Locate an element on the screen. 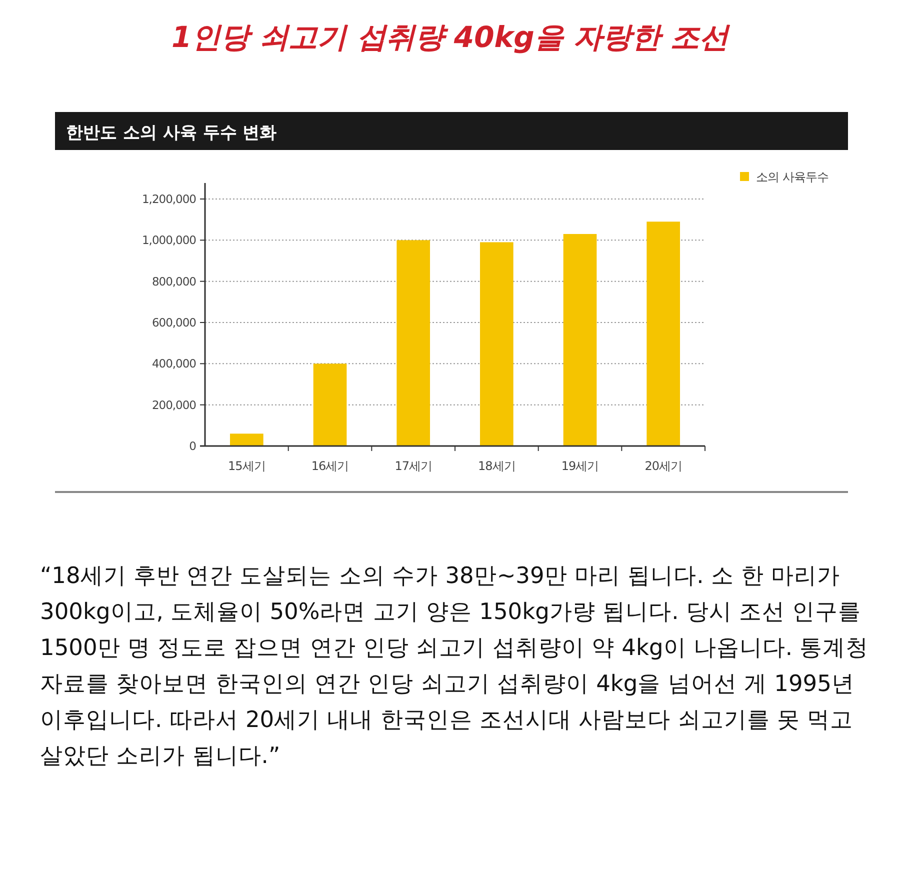 The width and height of the screenshot is (900, 879). y-tick-label: 1,000,000 is located at coordinates (169, 240).